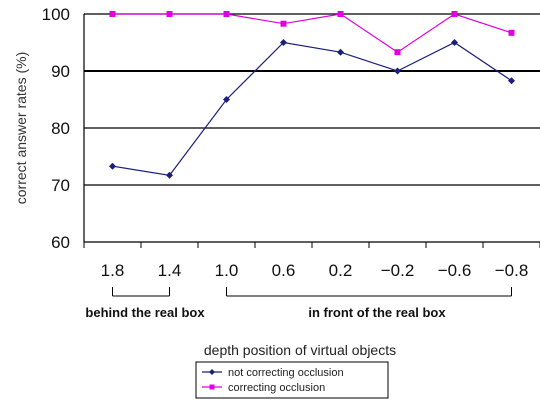 This screenshot has height=403, width=540. Describe the element at coordinates (300, 350) in the screenshot. I see `x-axis-label: depth position of virtual objects` at that location.